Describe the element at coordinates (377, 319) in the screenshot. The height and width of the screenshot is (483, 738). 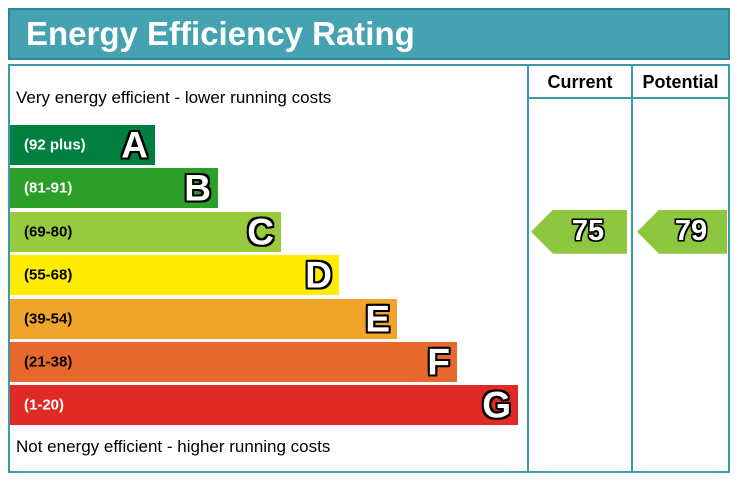
I see `band-letter: E` at that location.